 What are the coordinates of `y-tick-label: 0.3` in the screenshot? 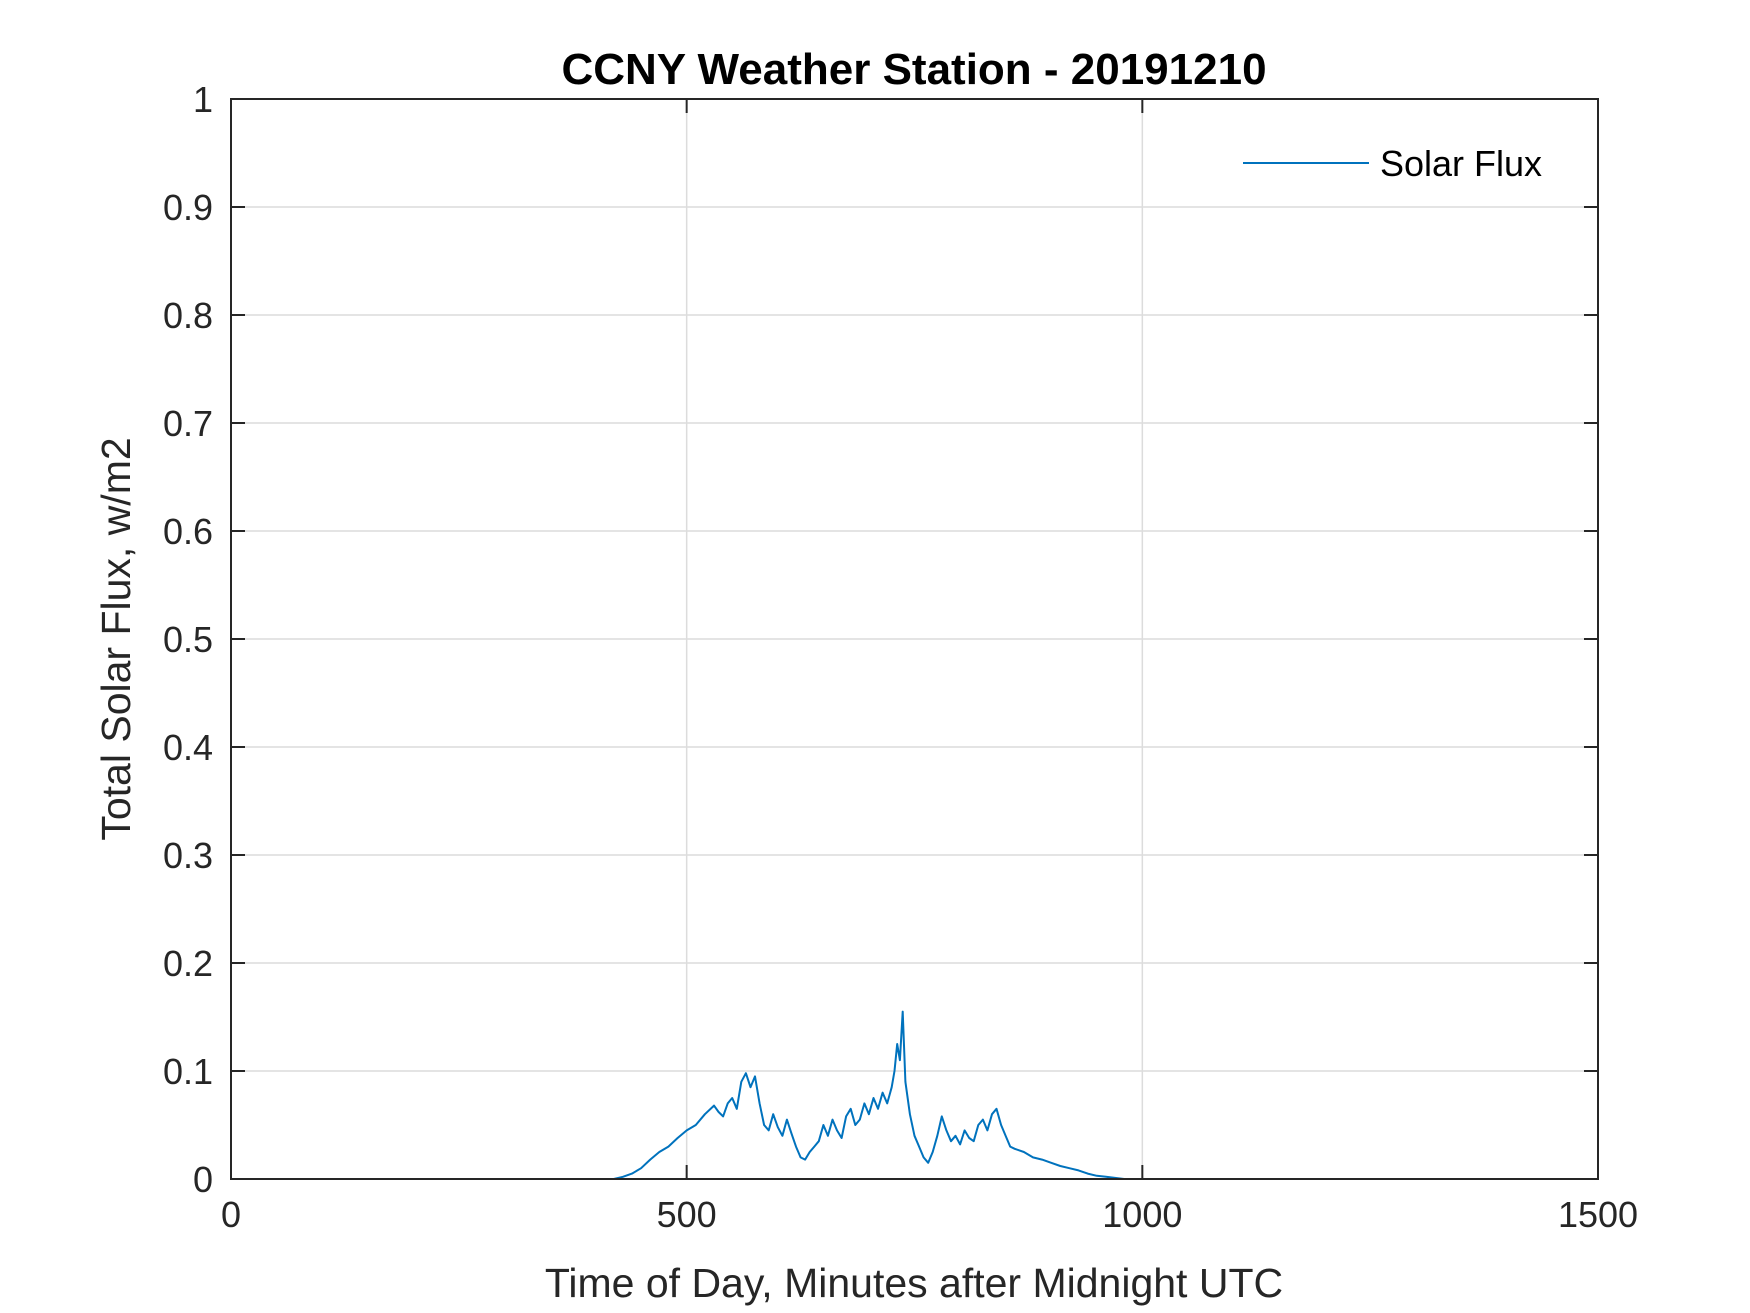 It's located at (188, 855).